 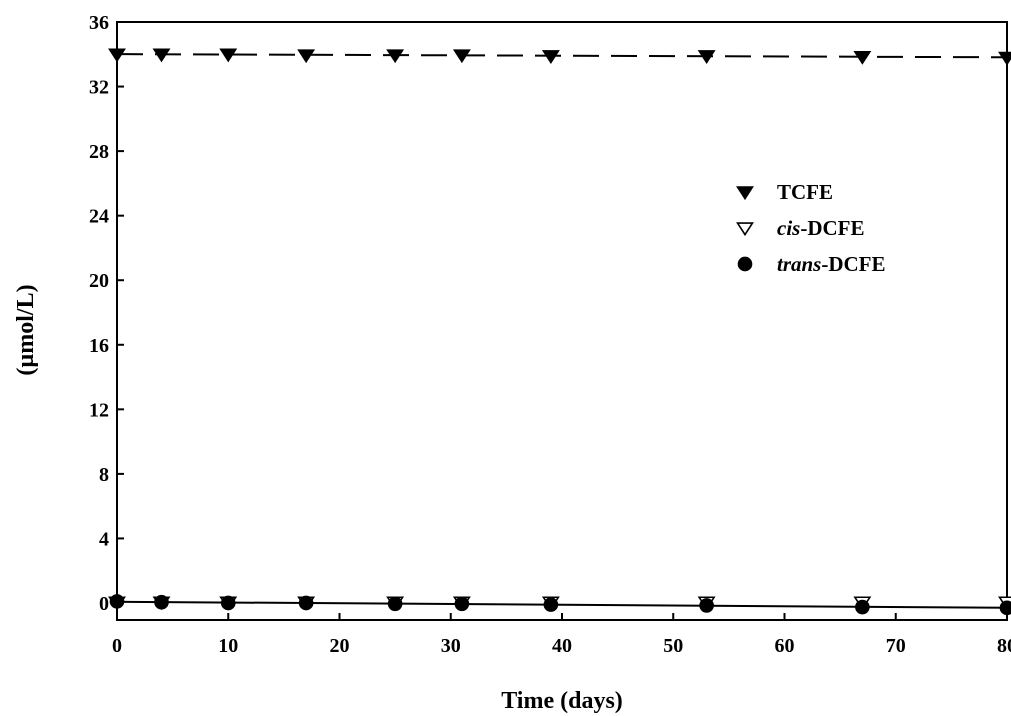 I want to click on x-tick-label: 40, so click(x=562, y=646).